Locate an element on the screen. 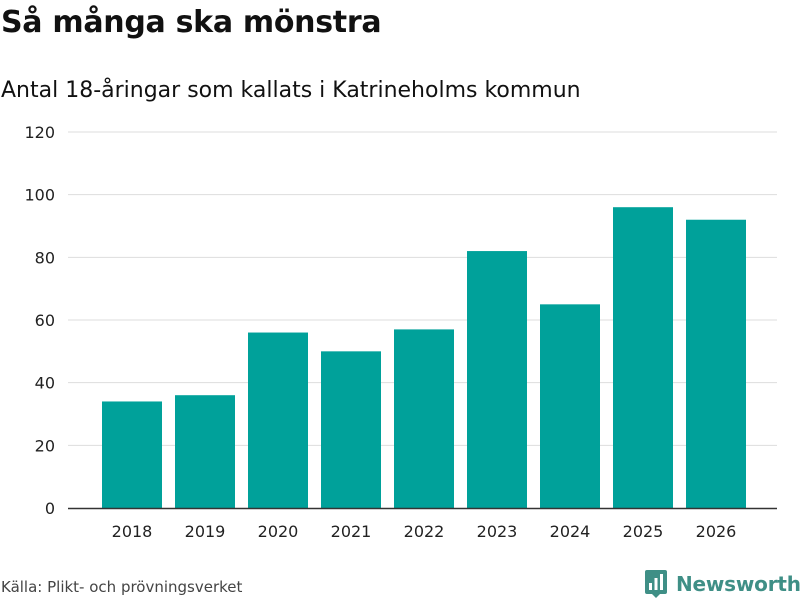 The width and height of the screenshot is (800, 600). y-tick-label: 0 is located at coordinates (50, 508).